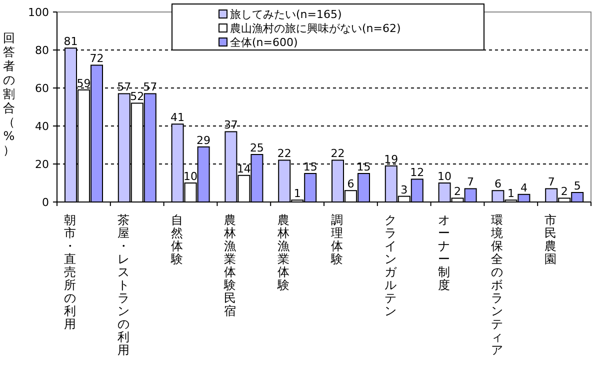 This screenshot has width=604, height=372. What do you see at coordinates (42, 88) in the screenshot?
I see `y-tick-label: 60` at bounding box center [42, 88].